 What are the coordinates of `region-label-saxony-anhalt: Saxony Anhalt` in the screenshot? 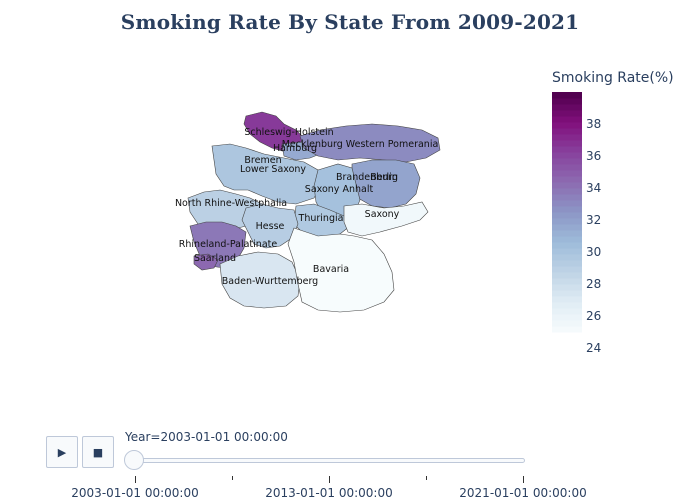 It's located at (339, 189).